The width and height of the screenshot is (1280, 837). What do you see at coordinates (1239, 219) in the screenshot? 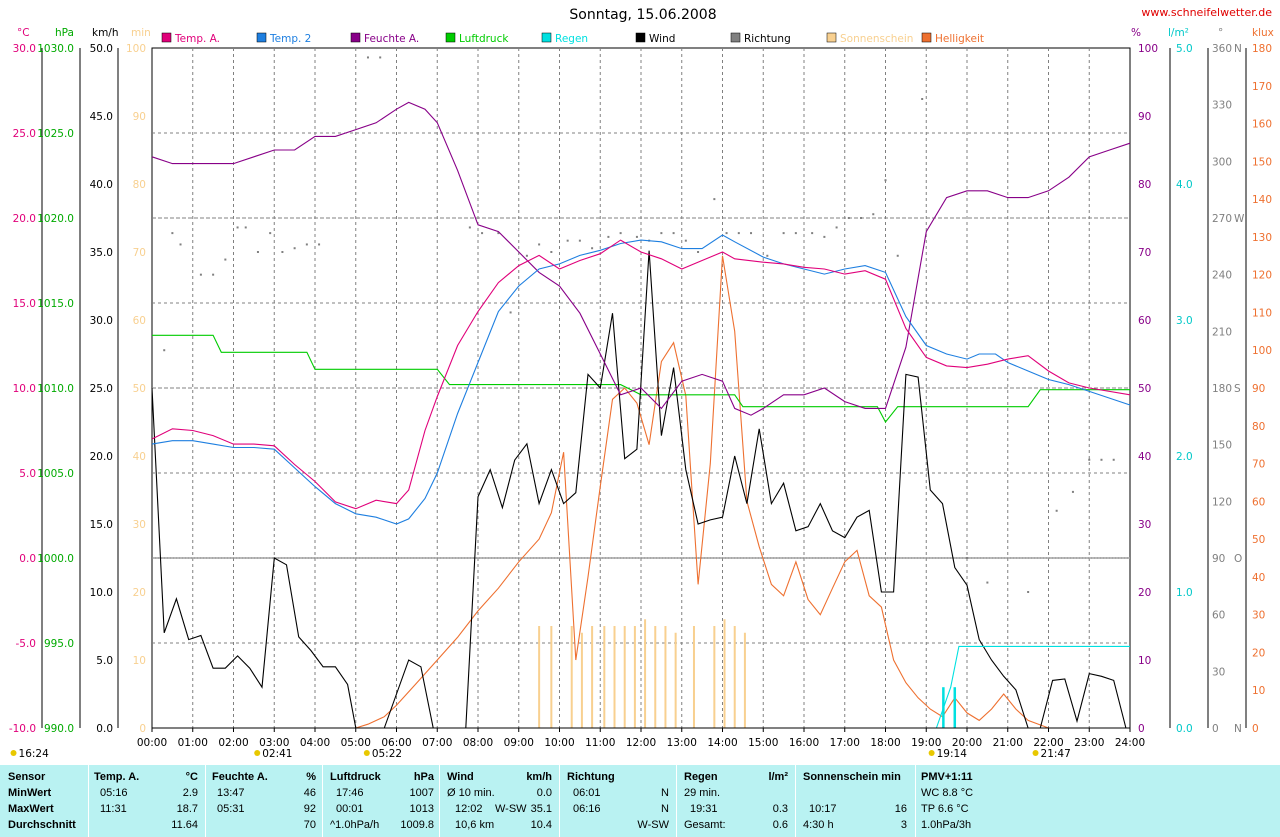
I see `compass-label: W` at bounding box center [1239, 219].